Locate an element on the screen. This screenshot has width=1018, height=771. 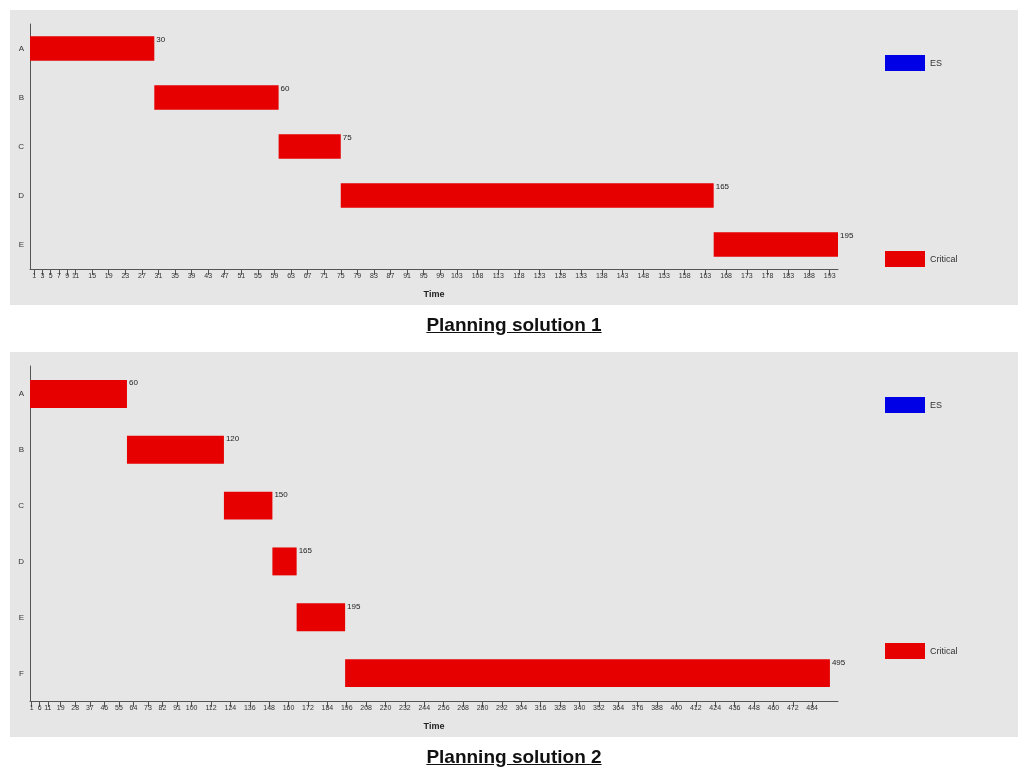
text: Planning solution 1 is located at coordinates (514, 325).